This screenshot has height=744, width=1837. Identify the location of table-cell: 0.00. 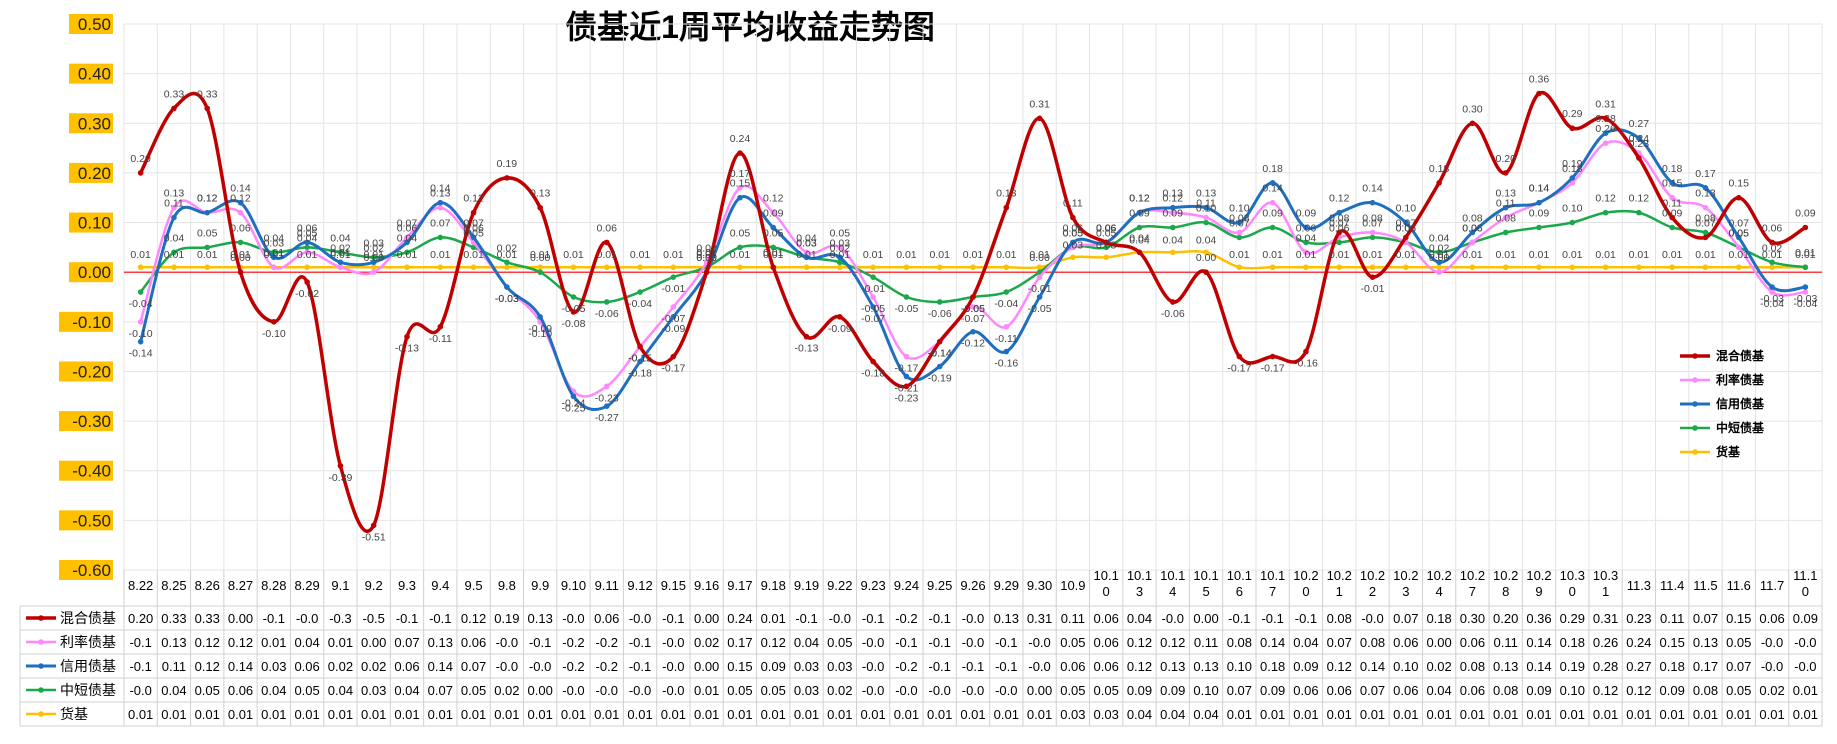
(540, 690).